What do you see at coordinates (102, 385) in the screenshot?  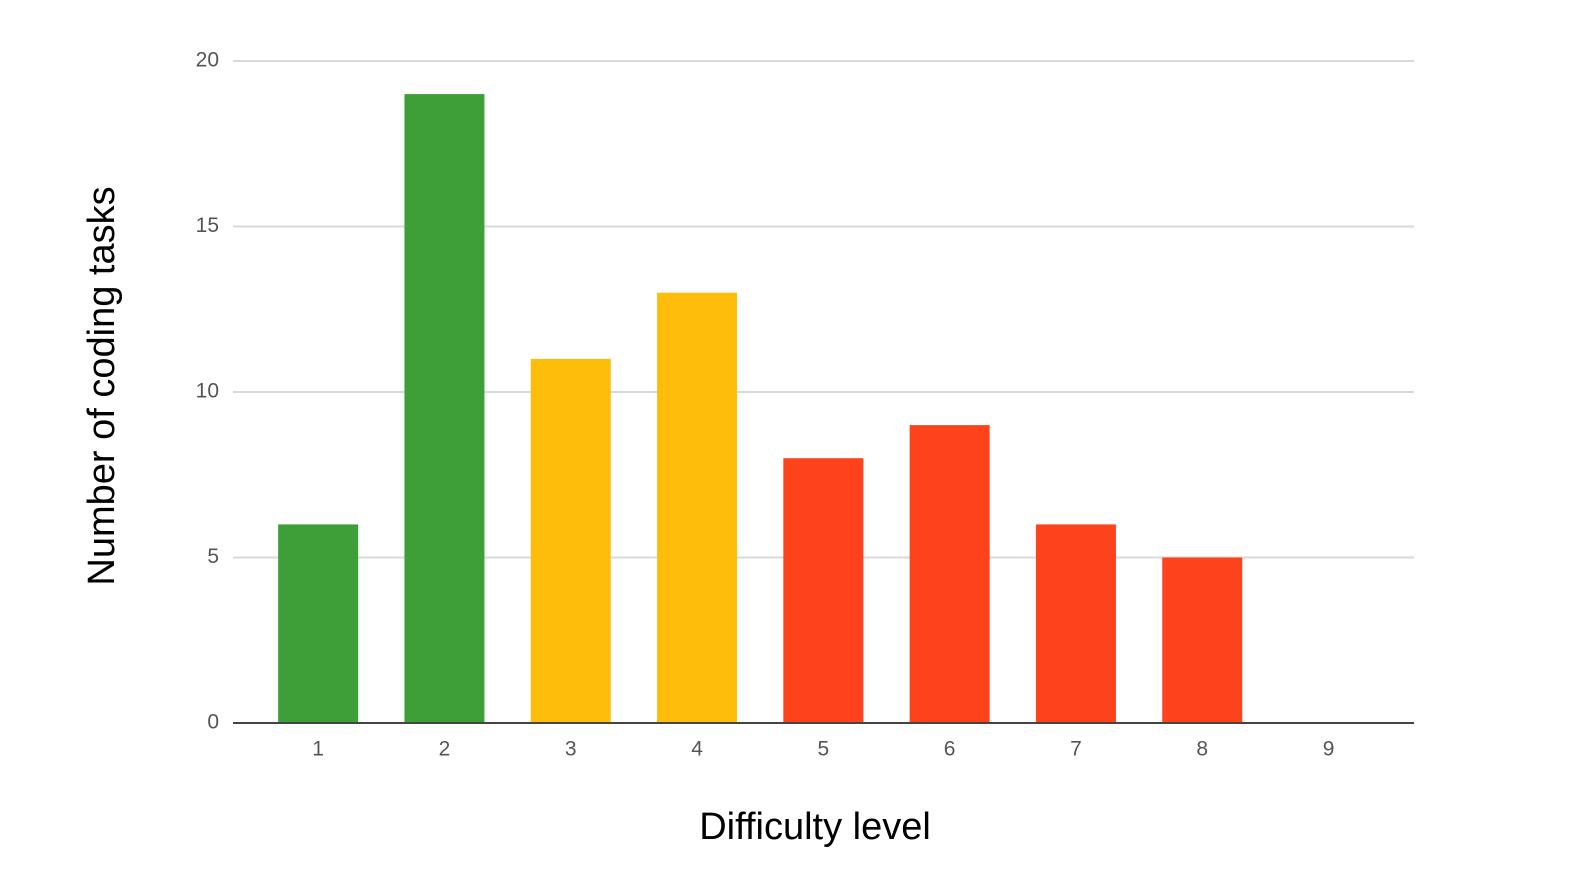 I see `y-axis-title: Number of coding tasks` at bounding box center [102, 385].